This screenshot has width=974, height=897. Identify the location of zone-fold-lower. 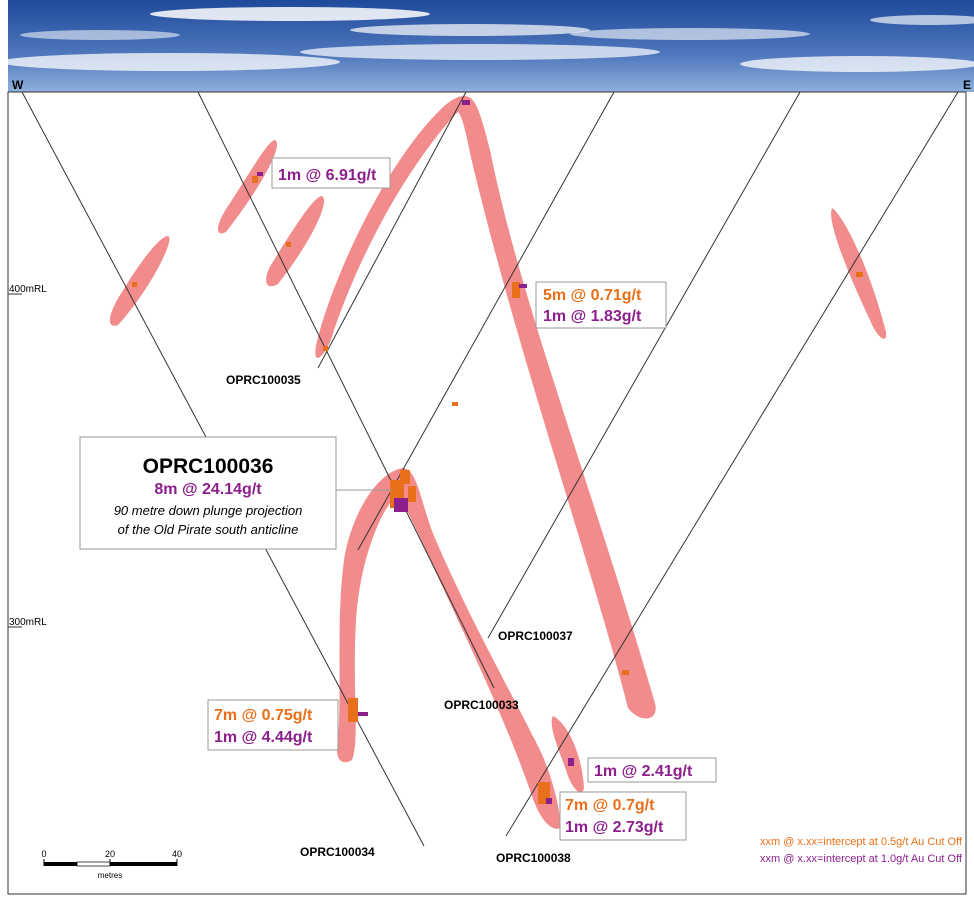
(448, 648).